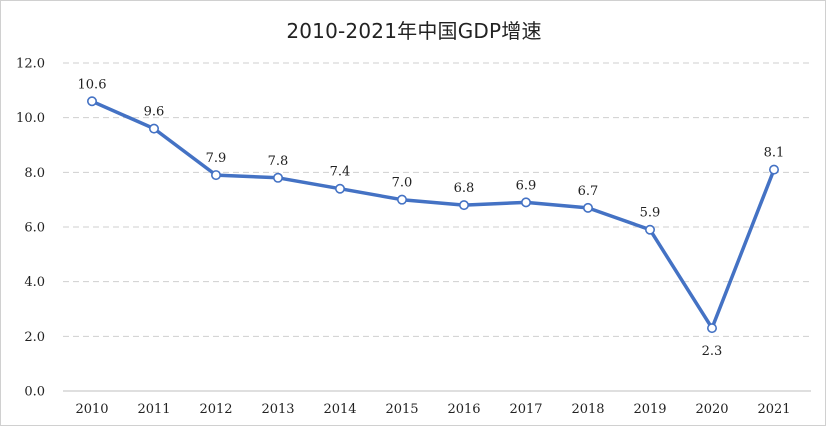  Describe the element at coordinates (711, 409) in the screenshot. I see `x-tick-label: 2020` at that location.